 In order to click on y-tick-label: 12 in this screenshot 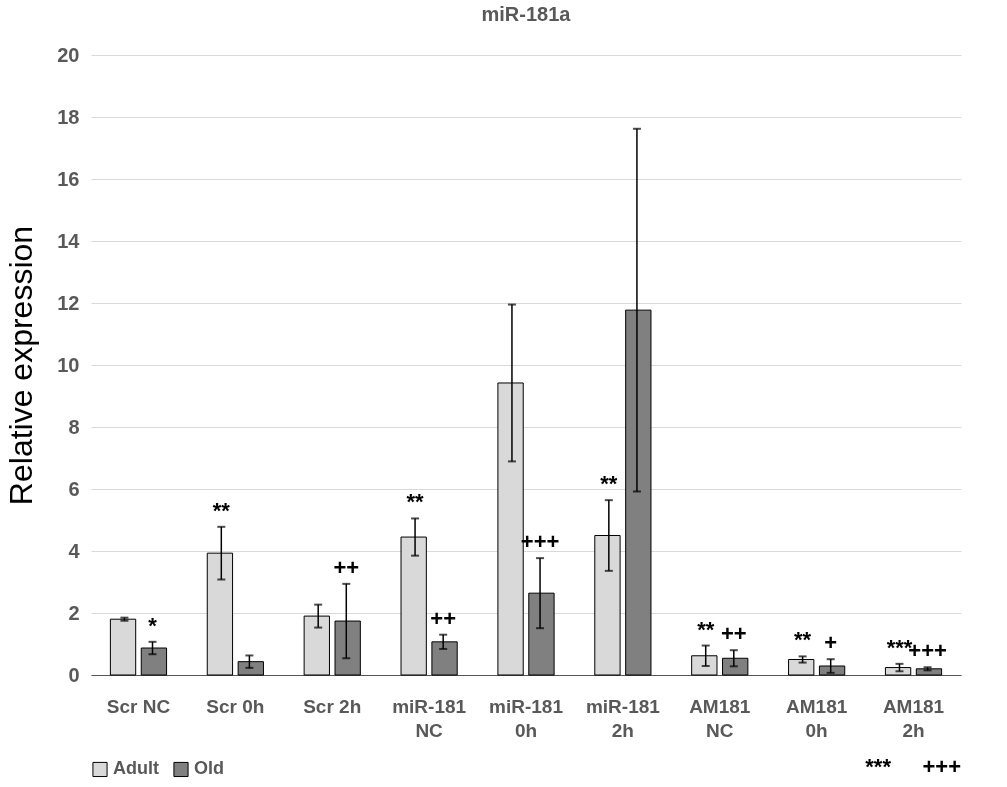, I will do `click(68, 302)`.